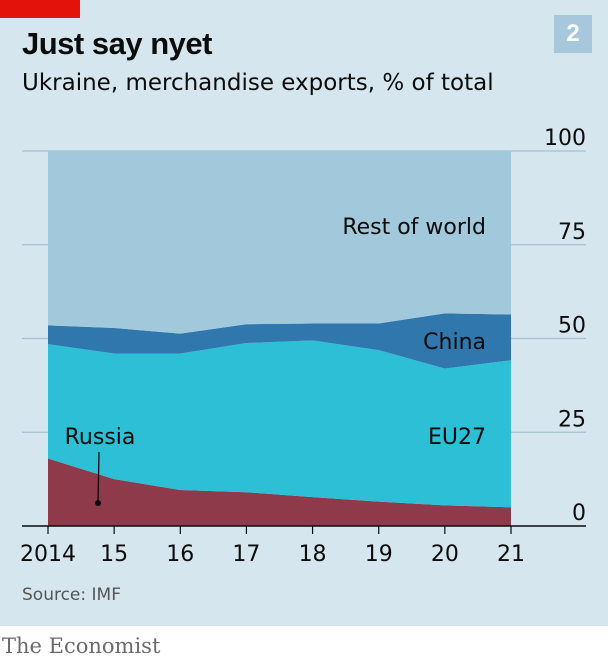 The height and width of the screenshot is (662, 608). I want to click on chart-title: Just say nyet, so click(117, 43).